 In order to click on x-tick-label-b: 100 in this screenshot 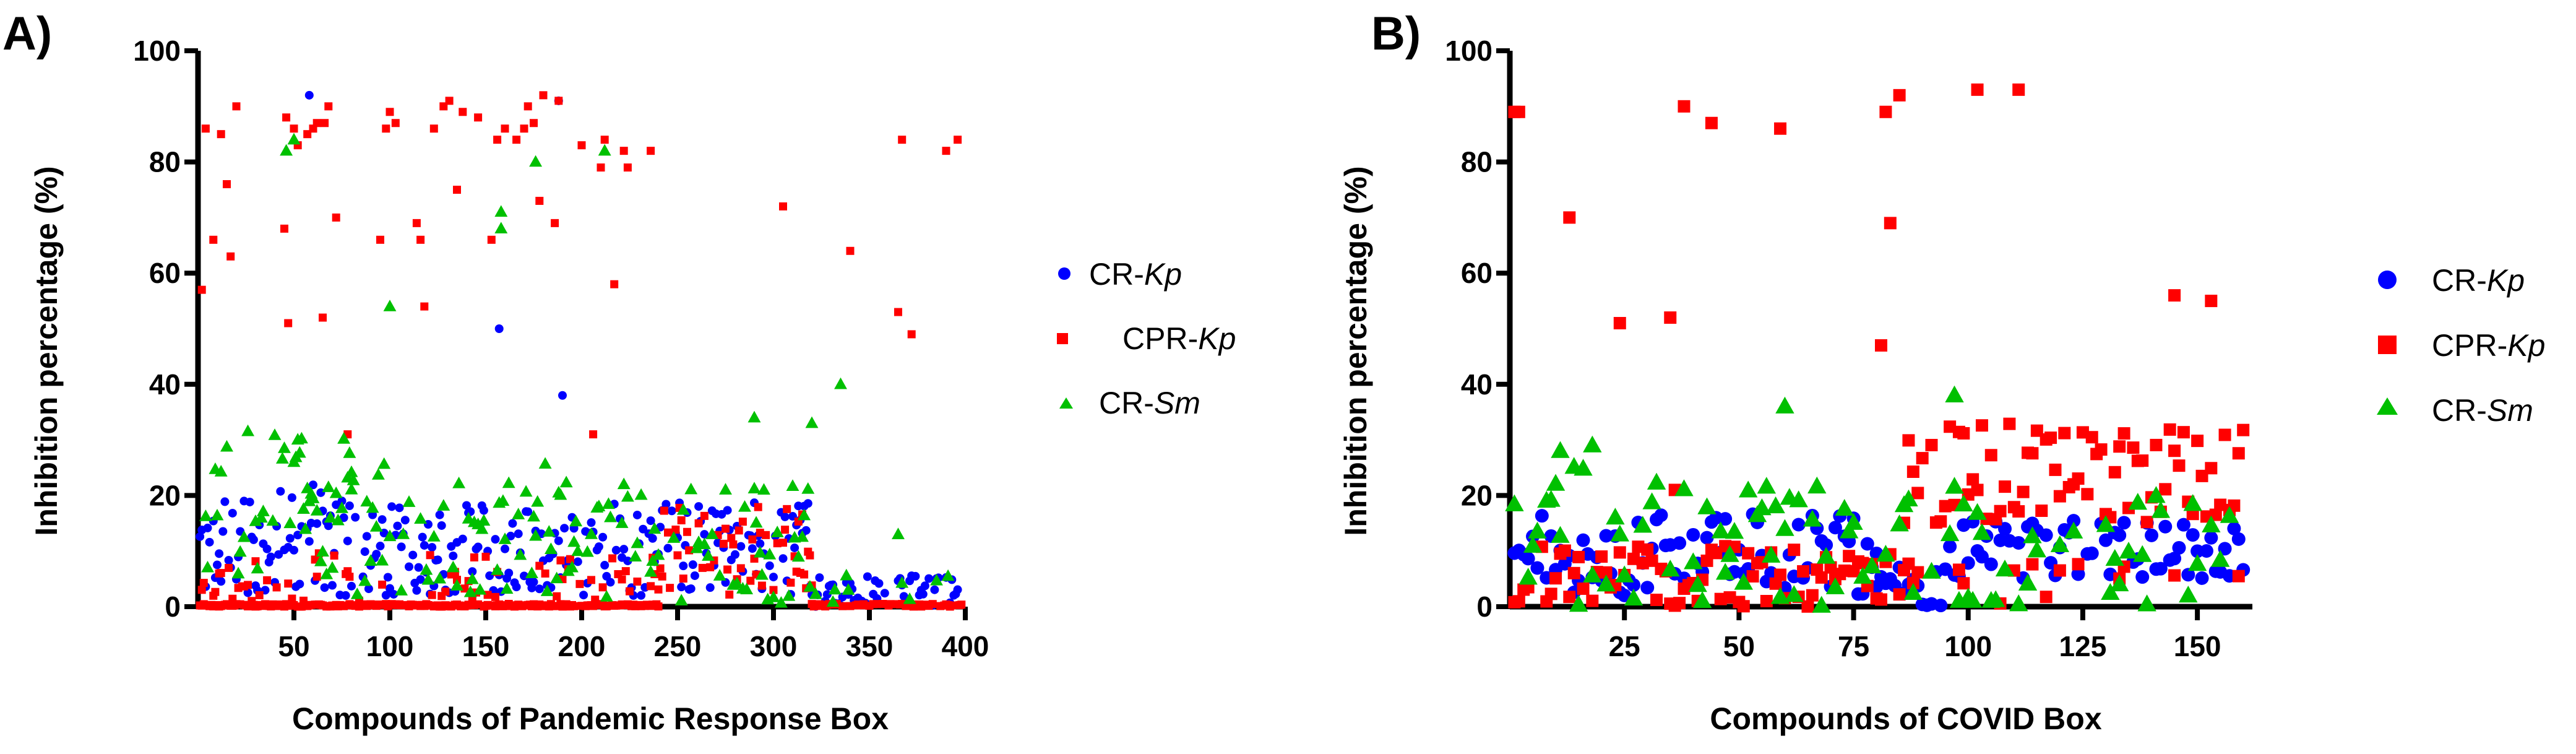, I will do `click(1968, 646)`.